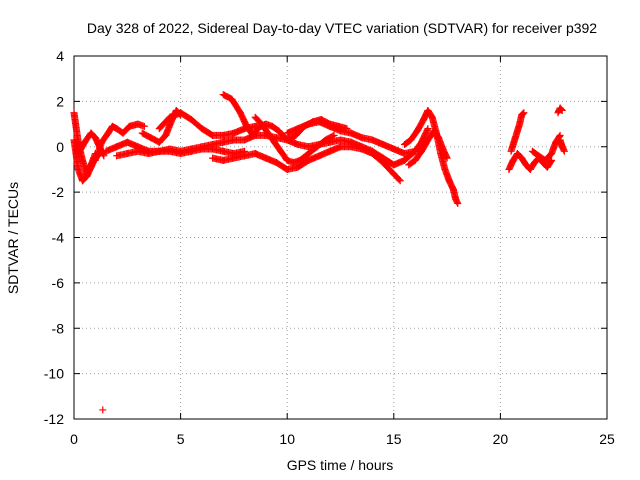  Describe the element at coordinates (559, 137) in the screenshot. I see `point-arc-q` at that location.